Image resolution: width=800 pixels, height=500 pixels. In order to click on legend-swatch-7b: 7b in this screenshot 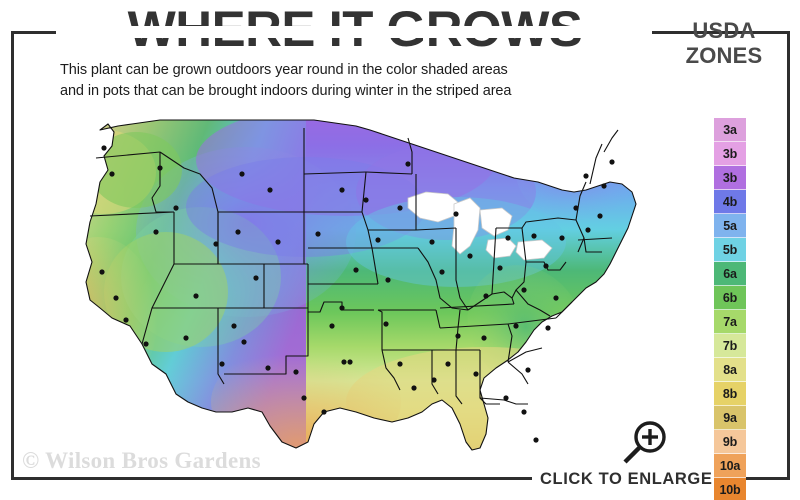, I will do `click(730, 346)`.